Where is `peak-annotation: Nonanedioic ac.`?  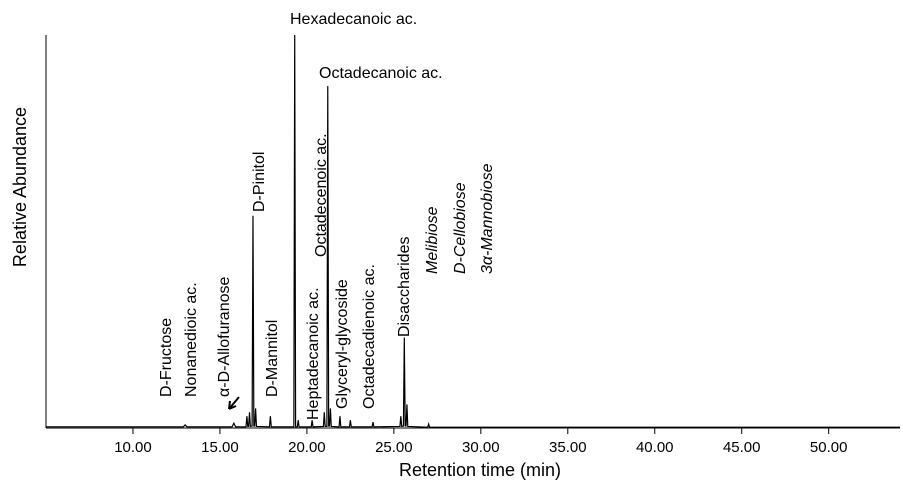
peak-annotation: Nonanedioic ac. is located at coordinates (191, 339).